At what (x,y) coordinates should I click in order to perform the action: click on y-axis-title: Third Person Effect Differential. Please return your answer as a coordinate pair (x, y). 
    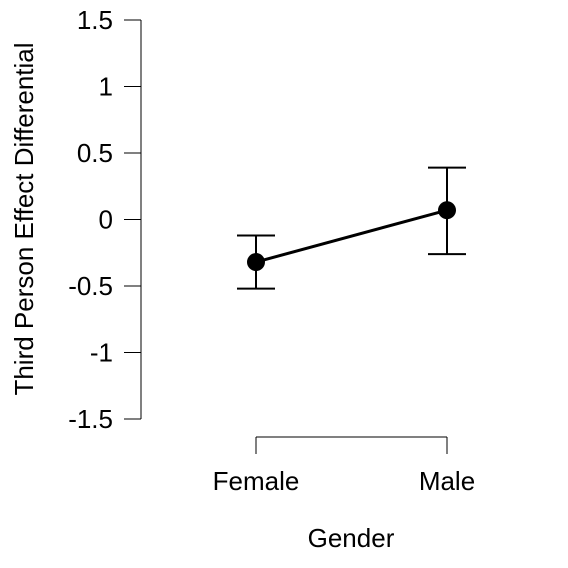
    Looking at the image, I should click on (24, 218).